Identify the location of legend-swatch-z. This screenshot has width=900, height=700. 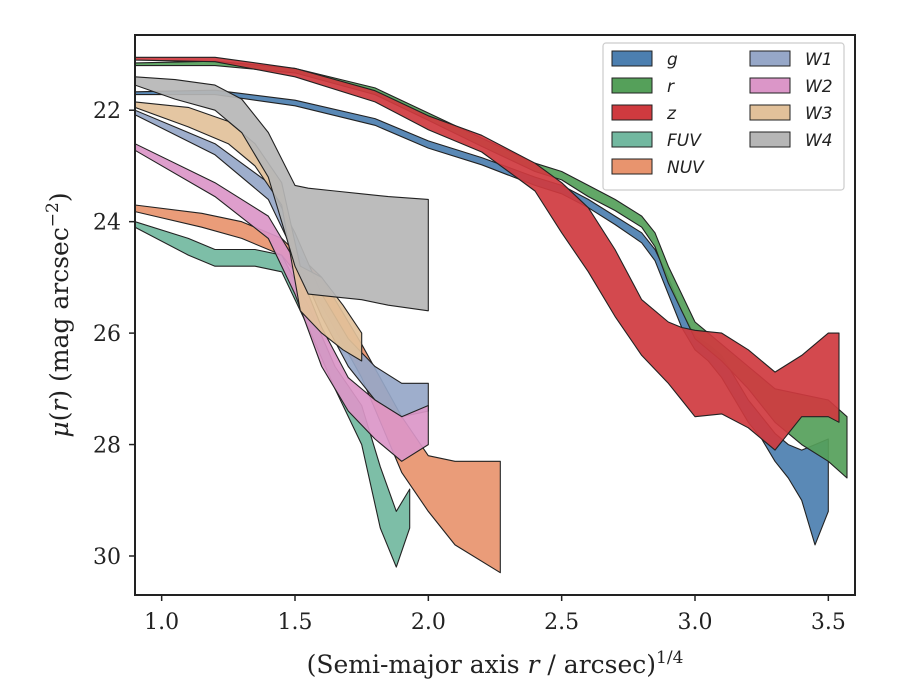
(632, 112).